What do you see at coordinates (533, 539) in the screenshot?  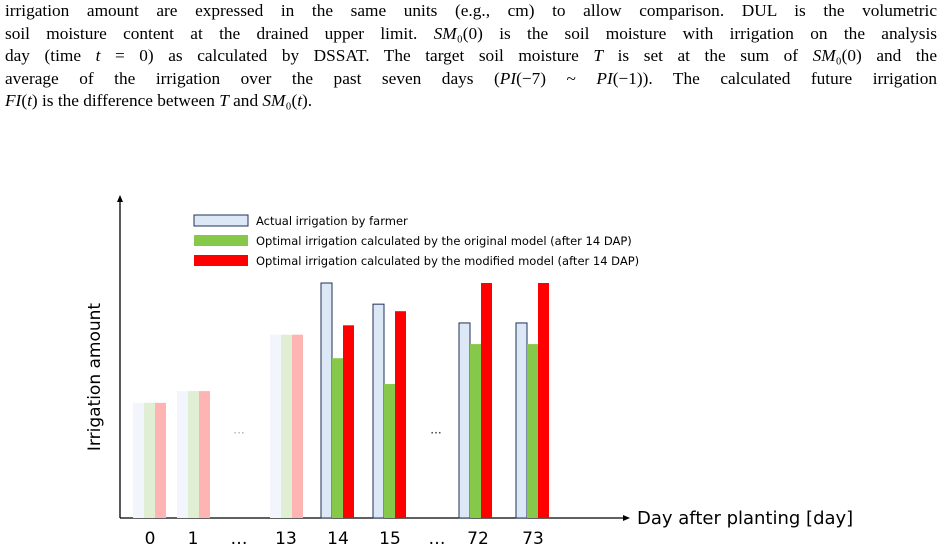 I see `x-tick-label: 73` at bounding box center [533, 539].